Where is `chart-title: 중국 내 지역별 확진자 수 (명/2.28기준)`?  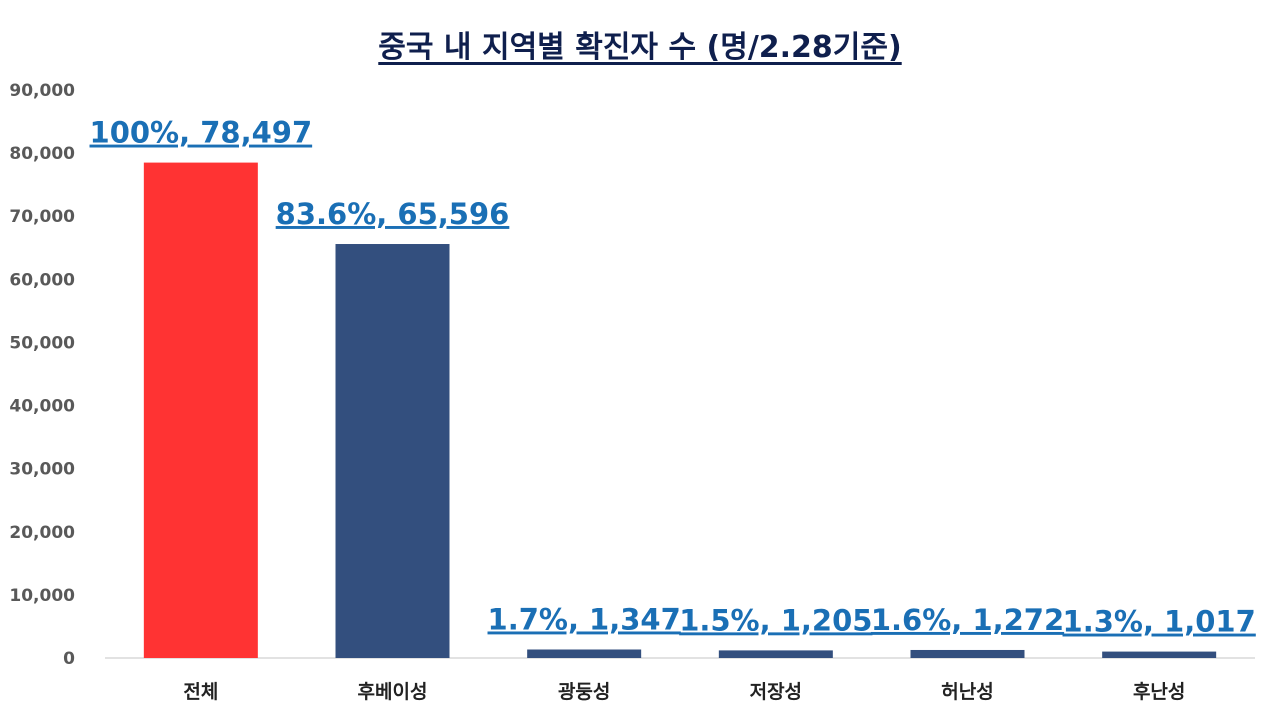 chart-title: 중국 내 지역별 확진자 수 (명/2.28기준) is located at coordinates (640, 47).